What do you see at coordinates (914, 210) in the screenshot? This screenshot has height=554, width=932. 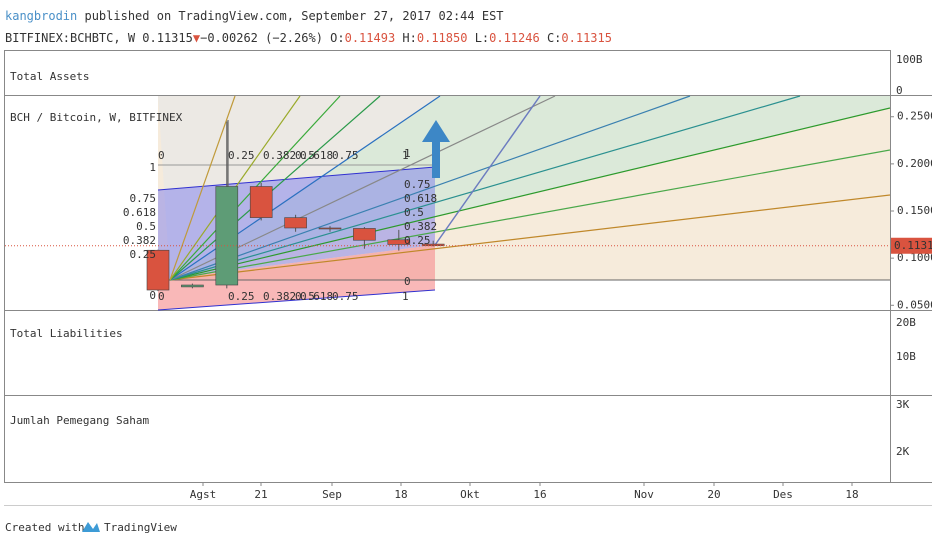 I see `y-tick-label: 0.15000` at bounding box center [914, 210].